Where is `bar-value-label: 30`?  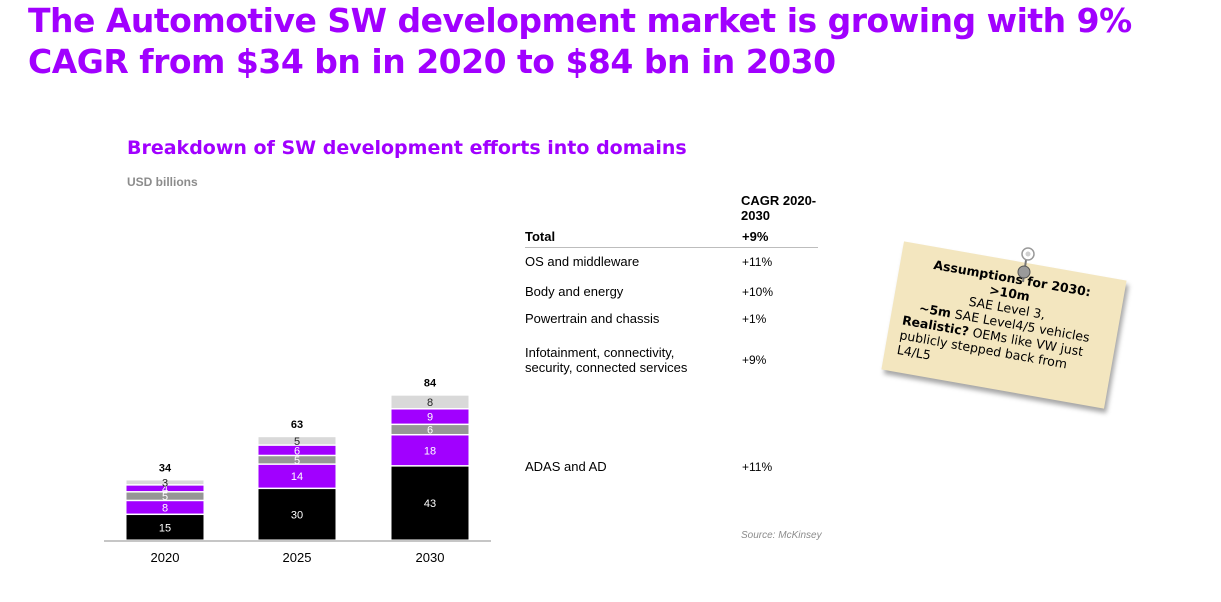 bar-value-label: 30 is located at coordinates (297, 515).